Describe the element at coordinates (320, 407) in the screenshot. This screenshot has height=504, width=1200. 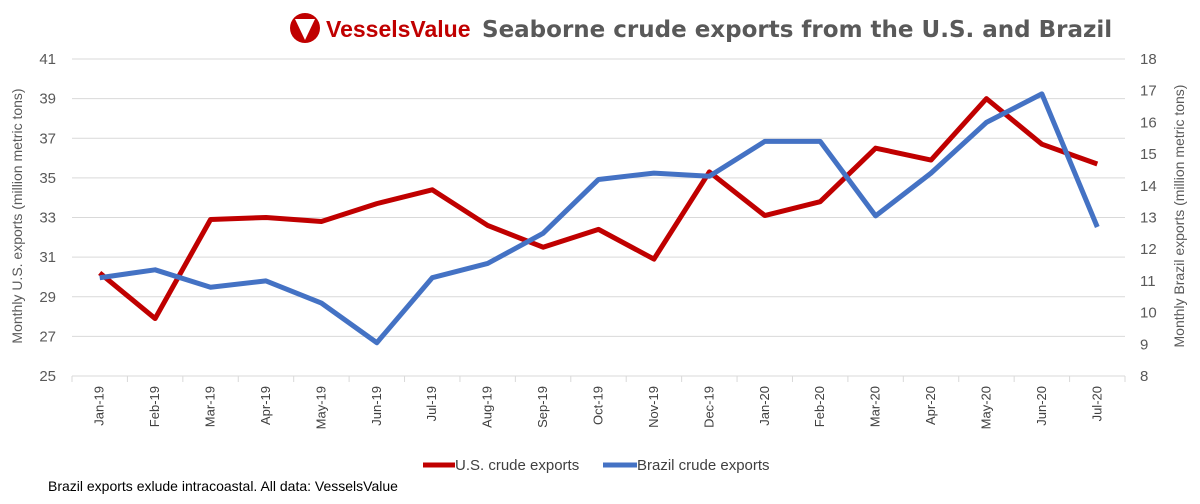
I see `x-tick-label: May-19` at that location.